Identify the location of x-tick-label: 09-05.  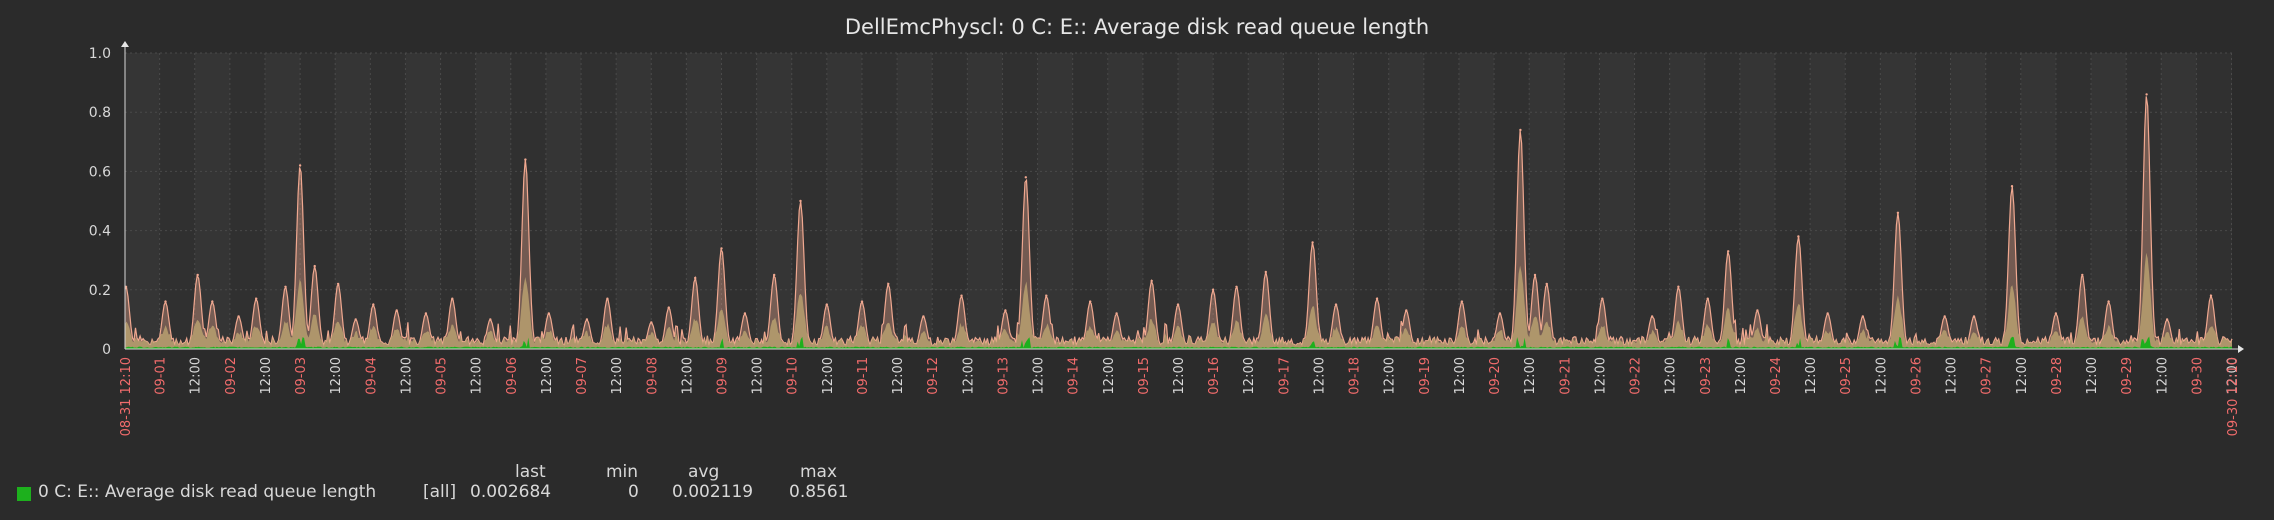
(442, 376).